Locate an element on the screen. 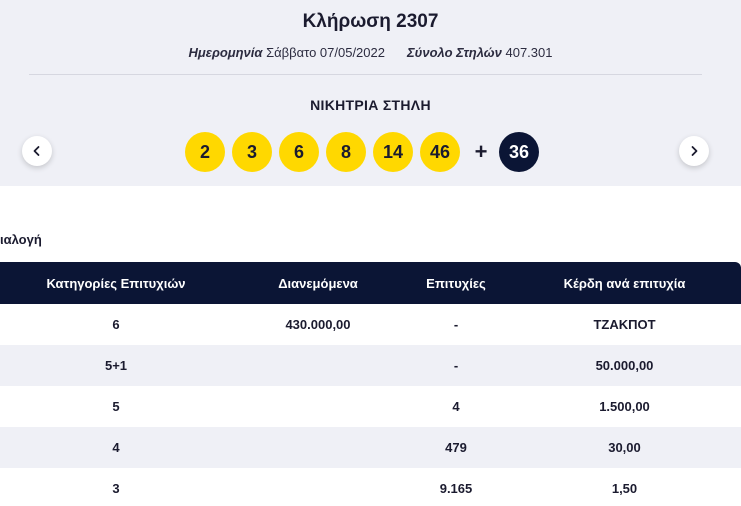 This screenshot has height=506, width=741. cell-prize: 50.000,00 is located at coordinates (624, 365).